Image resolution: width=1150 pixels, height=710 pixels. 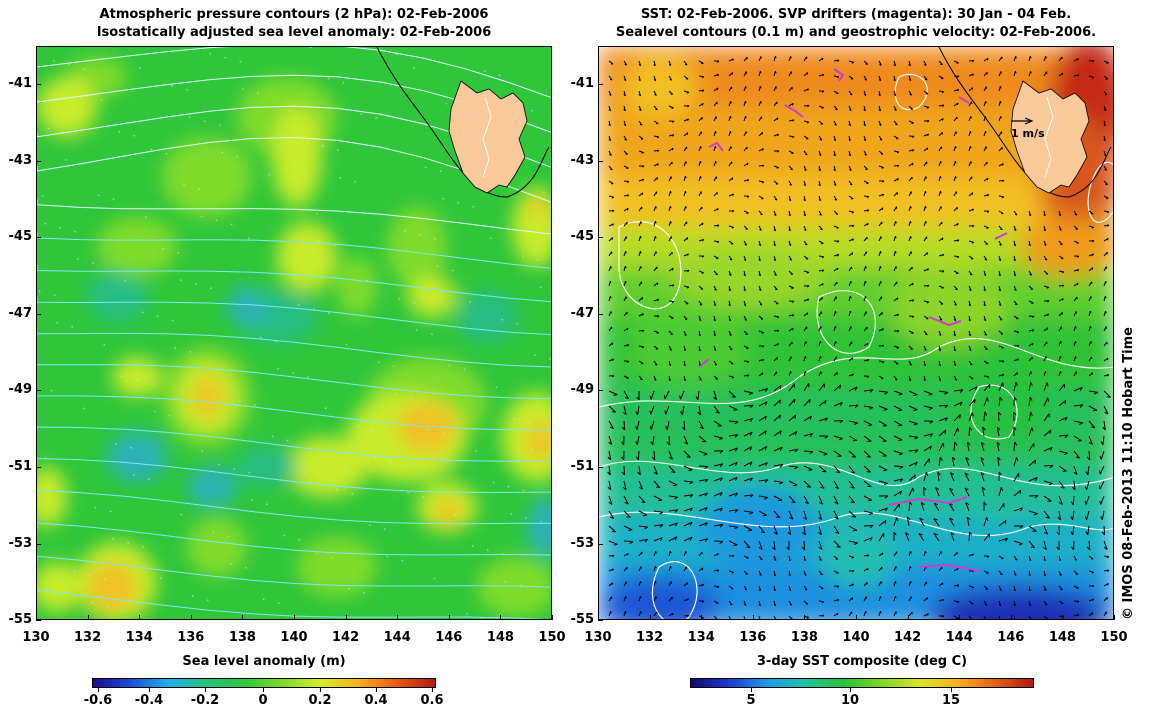 I want to click on y-tick-label: -53, so click(x=20, y=543).